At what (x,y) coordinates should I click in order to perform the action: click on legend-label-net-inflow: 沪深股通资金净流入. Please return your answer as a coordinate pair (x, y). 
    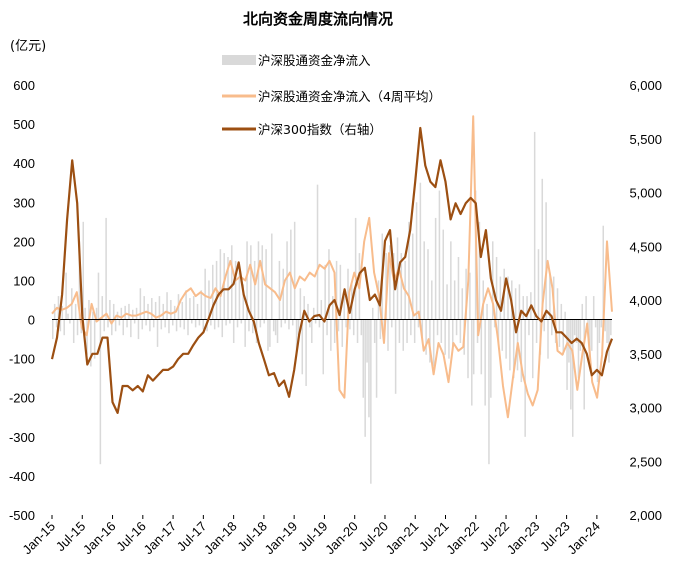
    Looking at the image, I should click on (314, 60).